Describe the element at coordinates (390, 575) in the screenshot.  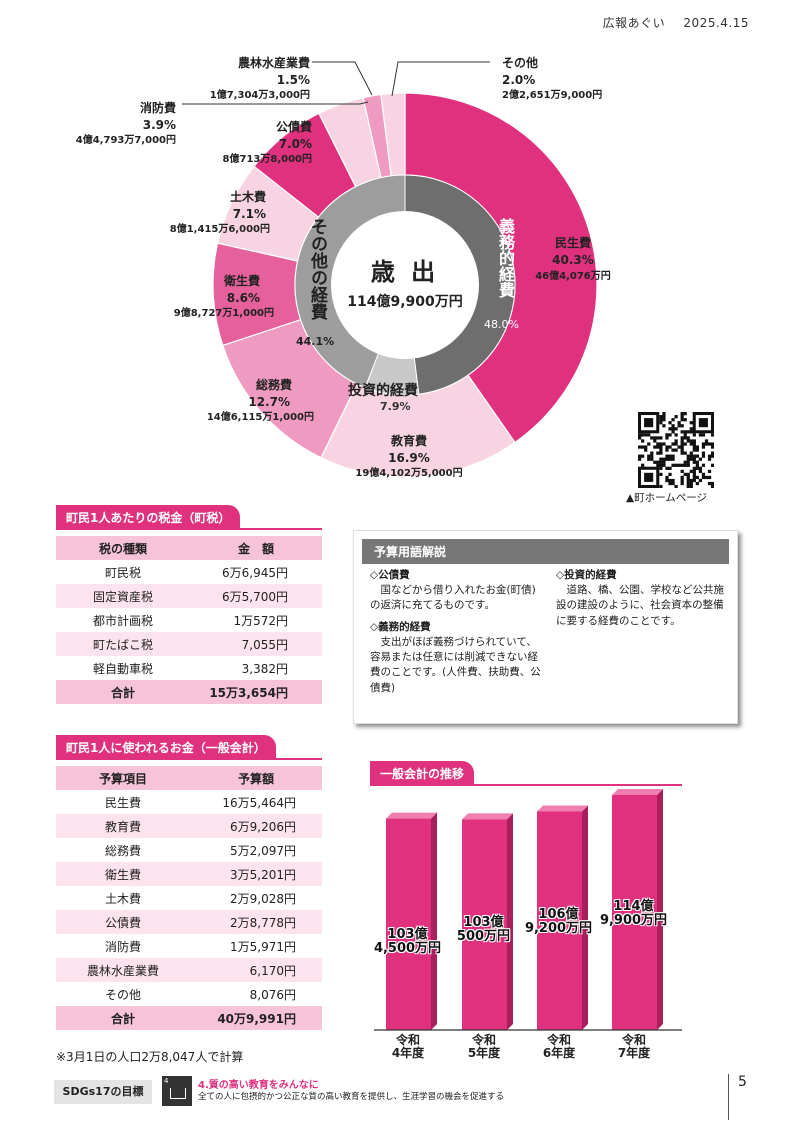
I see `glossary-term-kosai: ◇公債費` at that location.